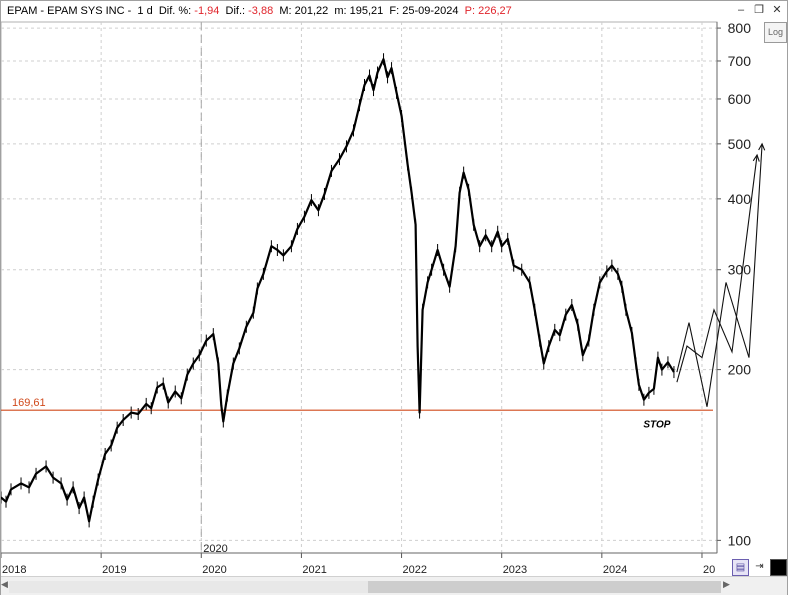 Image resolution: width=788 pixels, height=595 pixels. What do you see at coordinates (740, 370) in the screenshot?
I see `y-tick-label: 200` at bounding box center [740, 370].